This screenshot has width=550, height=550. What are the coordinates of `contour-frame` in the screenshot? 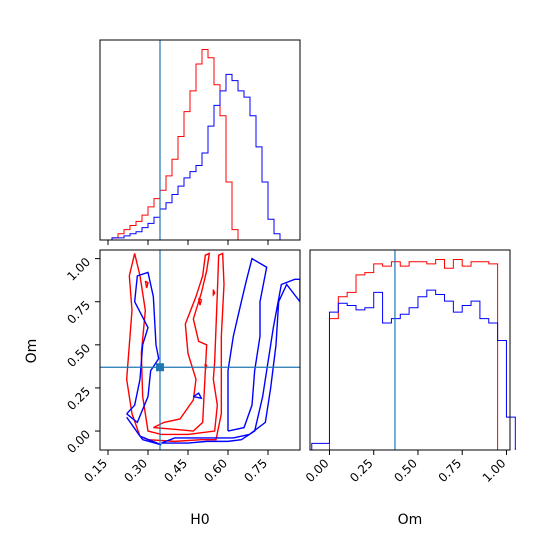 It's located at (200, 350).